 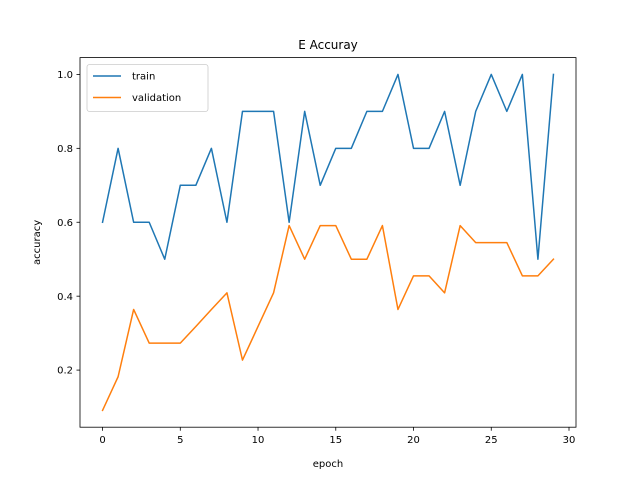 What do you see at coordinates (37, 242) in the screenshot?
I see `y-axis-label: accuracy` at bounding box center [37, 242].